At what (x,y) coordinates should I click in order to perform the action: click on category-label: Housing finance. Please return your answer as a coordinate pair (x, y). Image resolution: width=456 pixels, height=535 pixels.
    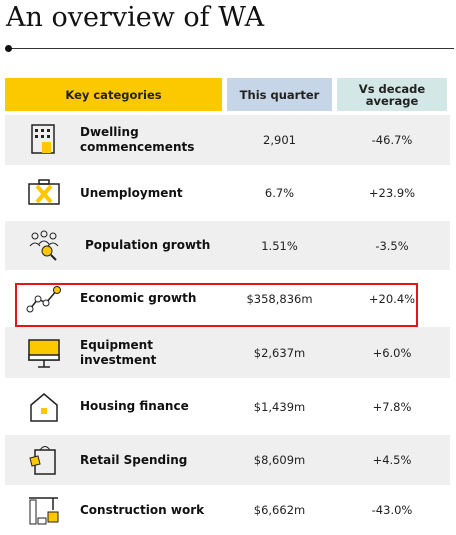
    Looking at the image, I should click on (134, 406).